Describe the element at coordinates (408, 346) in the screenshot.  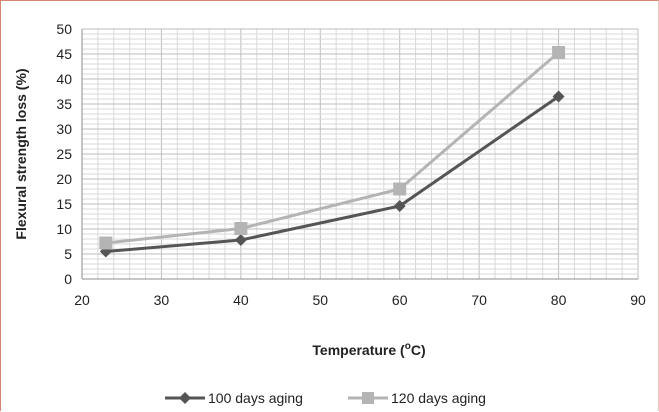
I see `x-axis-title-sup: o` at that location.